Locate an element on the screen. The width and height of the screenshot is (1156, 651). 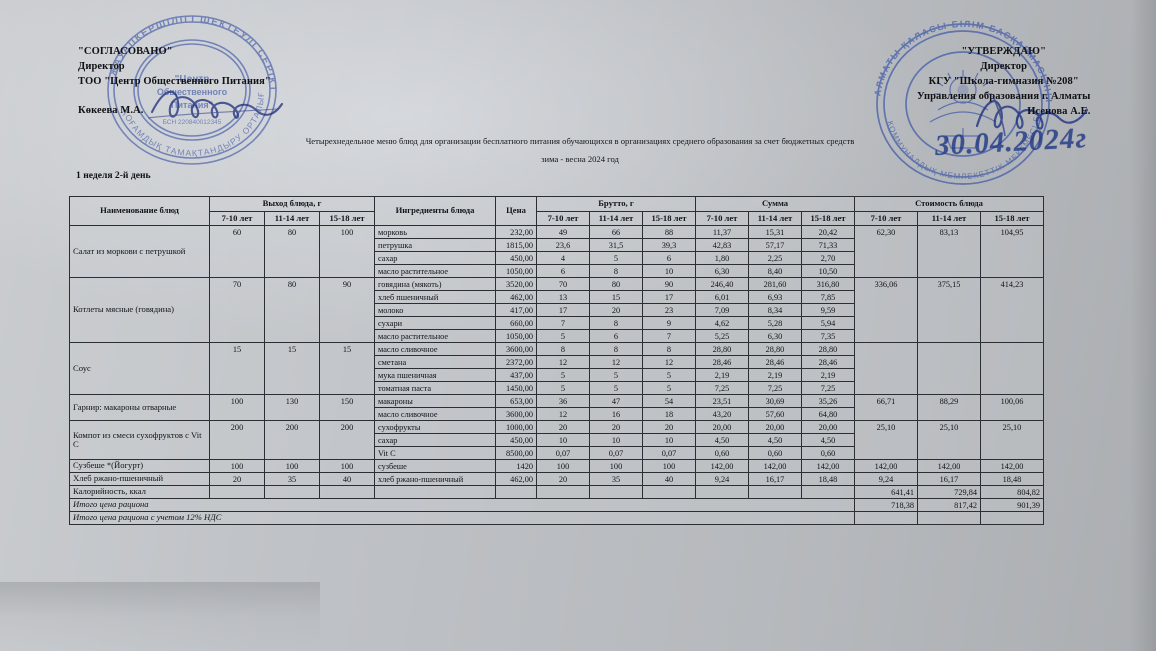
cost-cell-2: 25,10 is located at coordinates (1012, 440).